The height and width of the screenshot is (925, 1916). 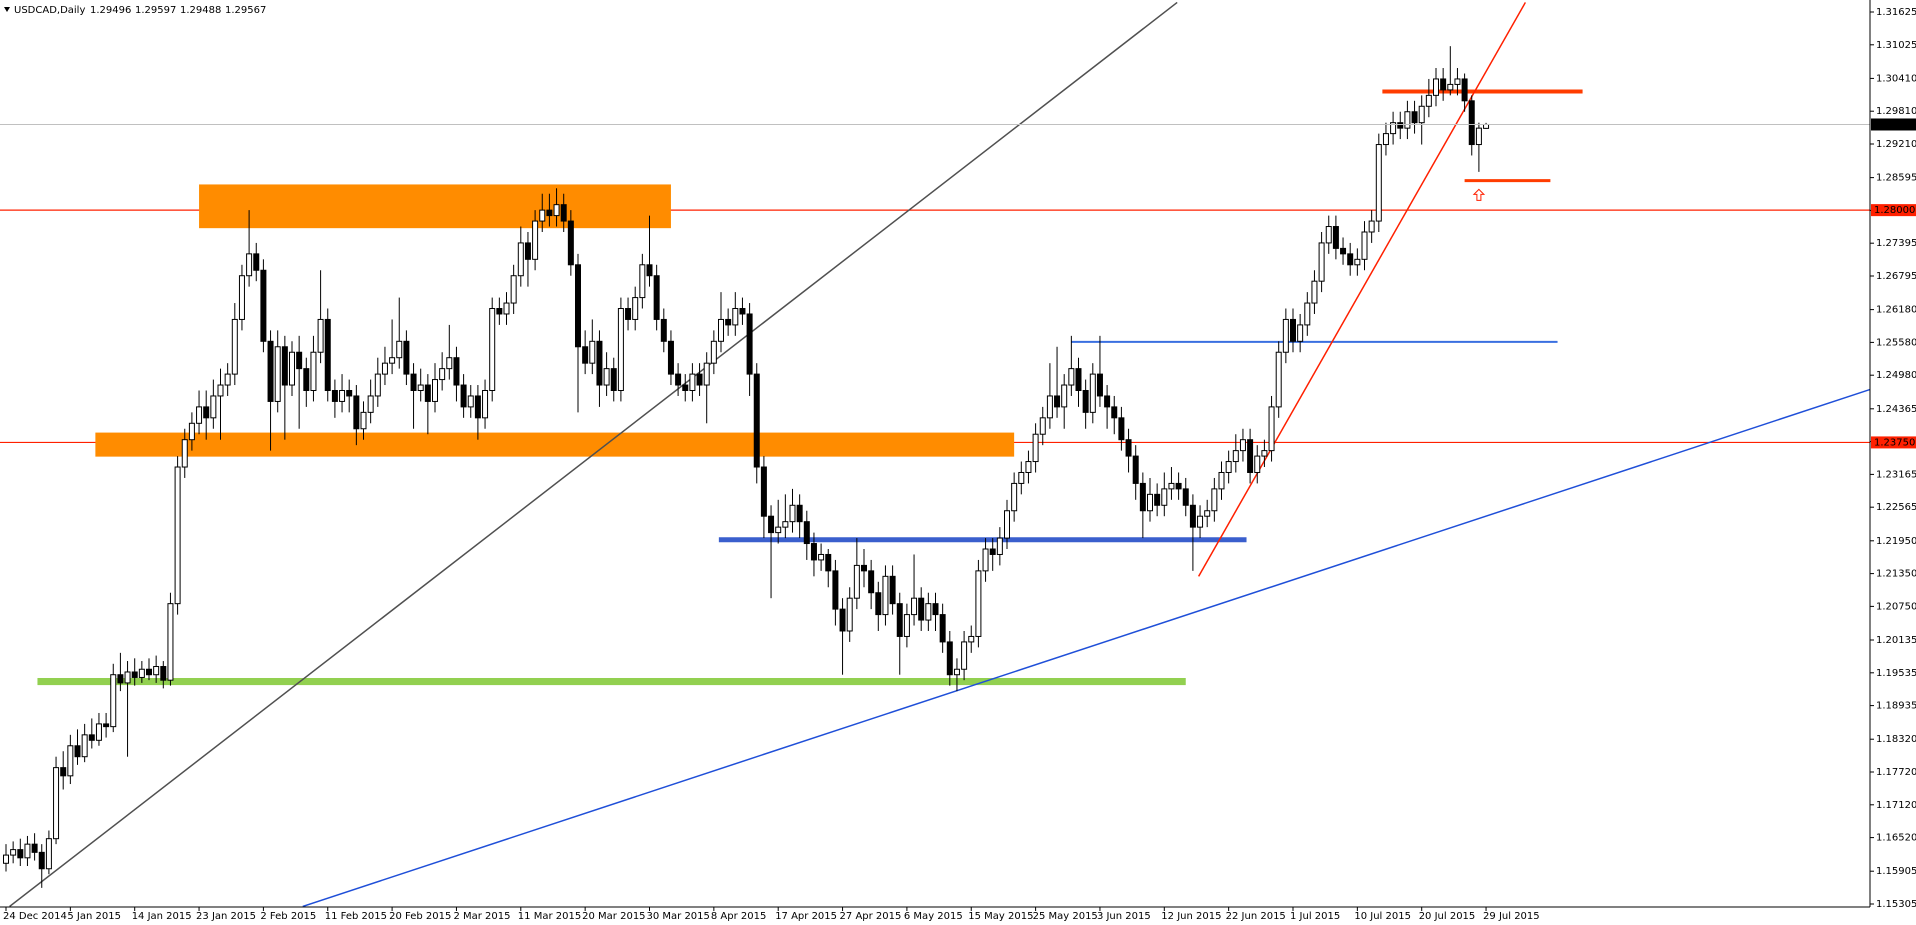 I want to click on level-tag, so click(x=1893, y=210).